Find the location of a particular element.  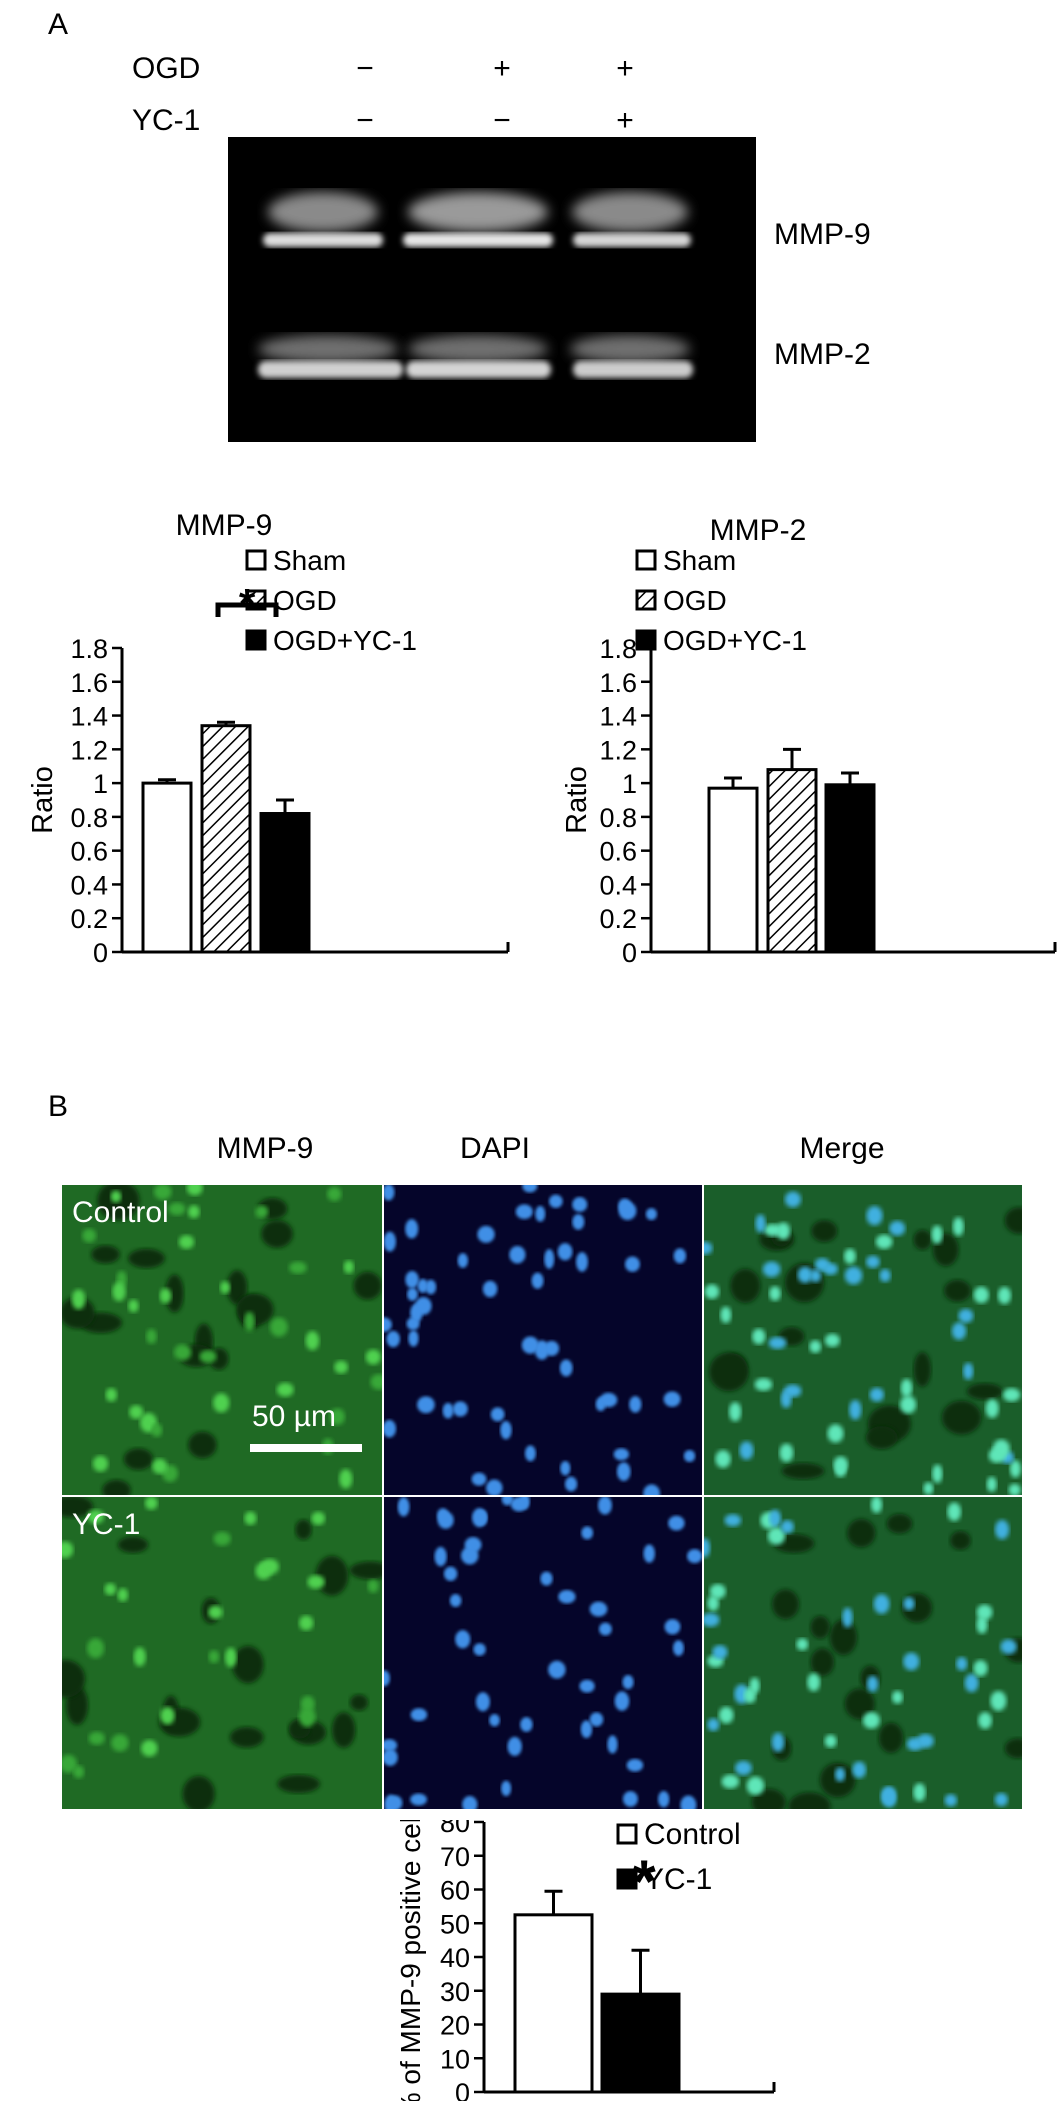

y-axis-label: % of MMP-9 positive cells is located at coordinates (410, 1960).